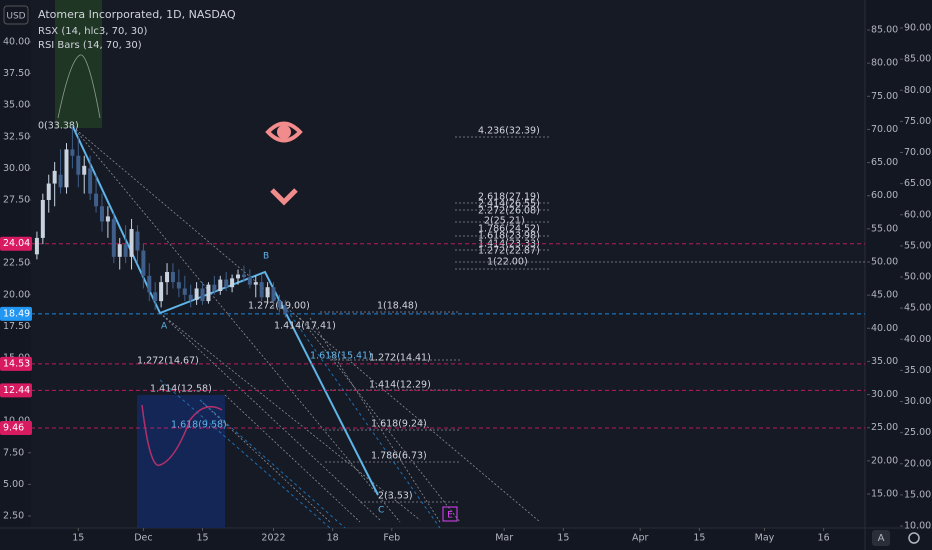  What do you see at coordinates (914, 538) in the screenshot?
I see `settings-icon` at bounding box center [914, 538].